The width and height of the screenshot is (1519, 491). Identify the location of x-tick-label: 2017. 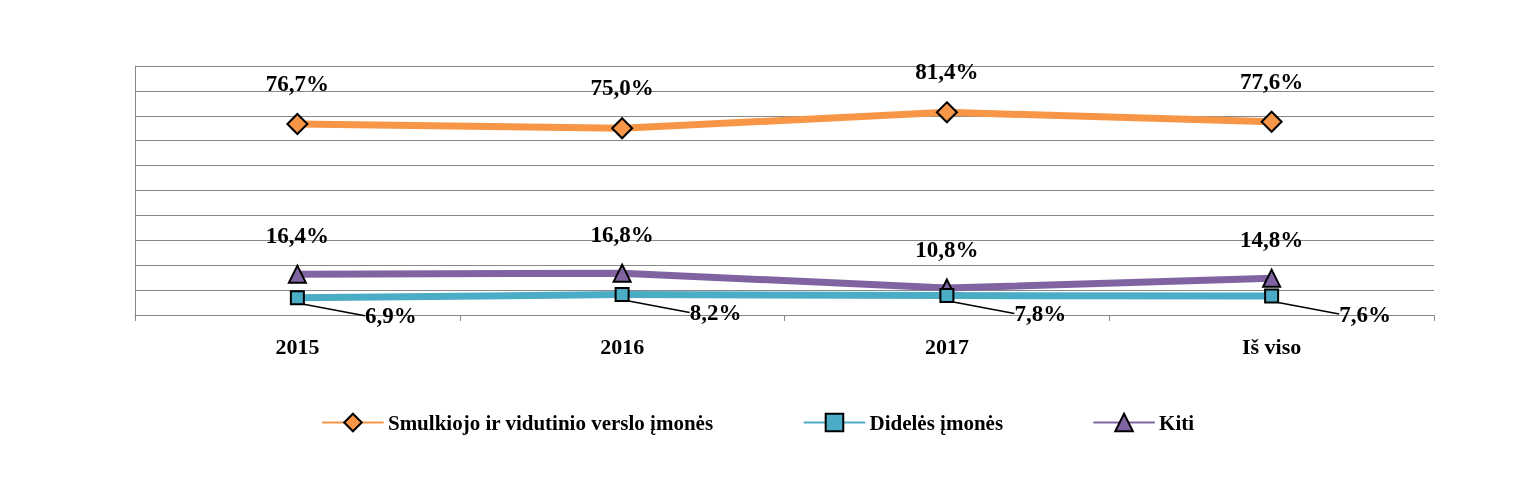
(946, 346).